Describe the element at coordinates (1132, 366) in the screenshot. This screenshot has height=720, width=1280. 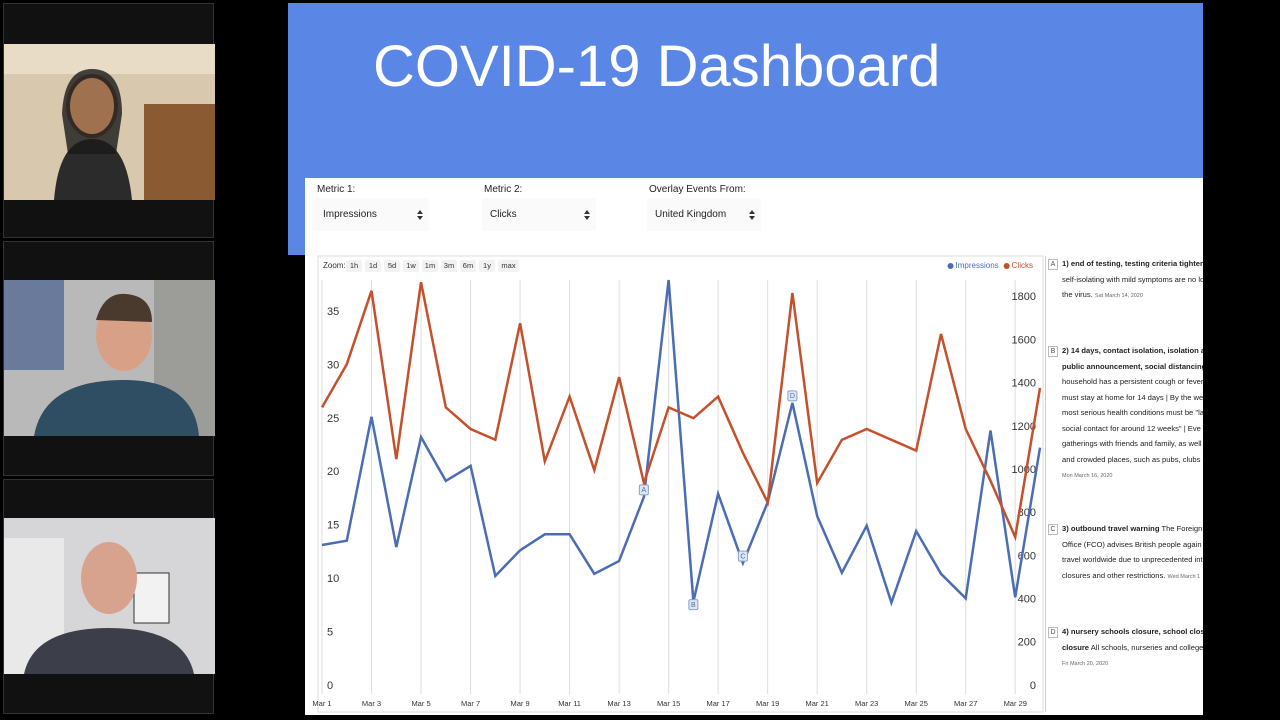
I see `event-text: public announcement, social distancing` at that location.